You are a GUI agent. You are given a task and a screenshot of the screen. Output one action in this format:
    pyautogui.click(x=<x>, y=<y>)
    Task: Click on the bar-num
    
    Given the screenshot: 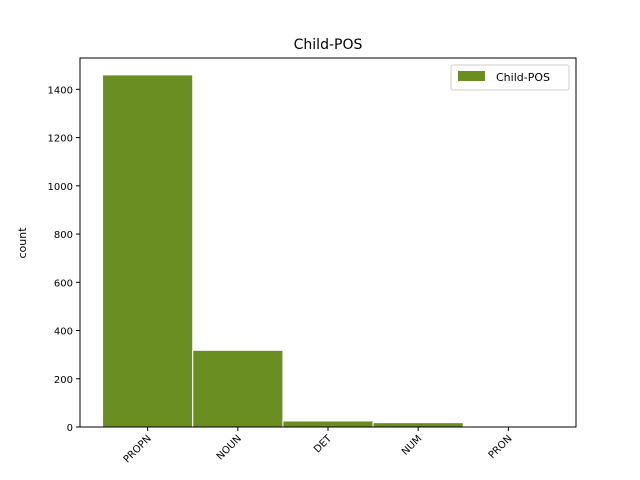 What is the action you would take?
    pyautogui.click(x=418, y=425)
    